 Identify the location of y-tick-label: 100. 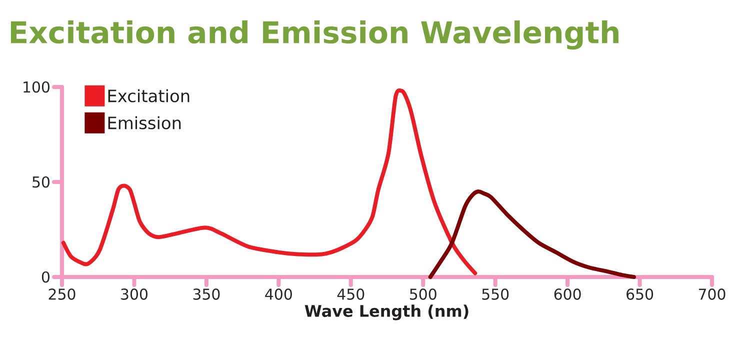
(37, 87).